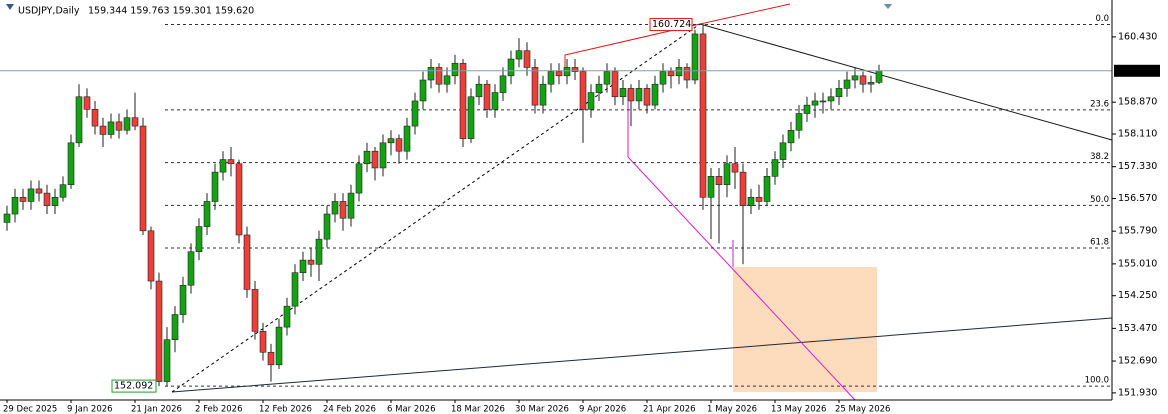 This screenshot has width=1168, height=414. I want to click on ohlc: 159.344 159.763 159.301 159.620, so click(171, 11).